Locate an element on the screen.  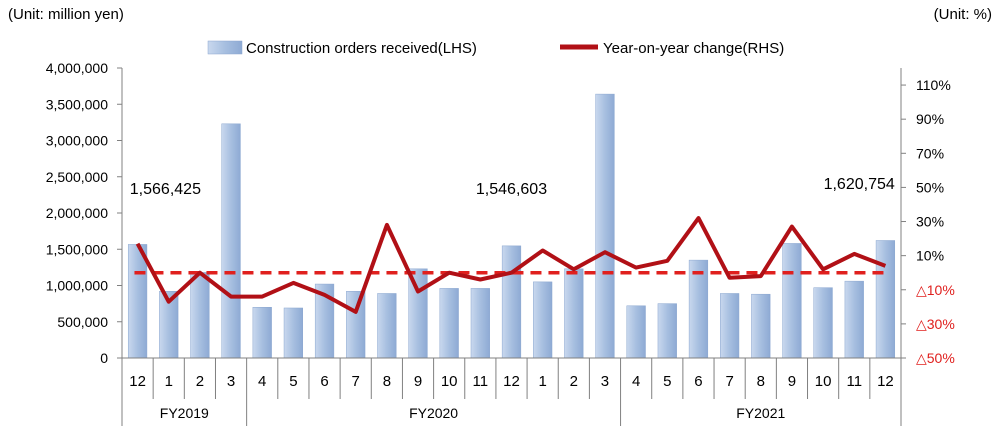
right-axis-tick-label: 30% is located at coordinates (930, 222).